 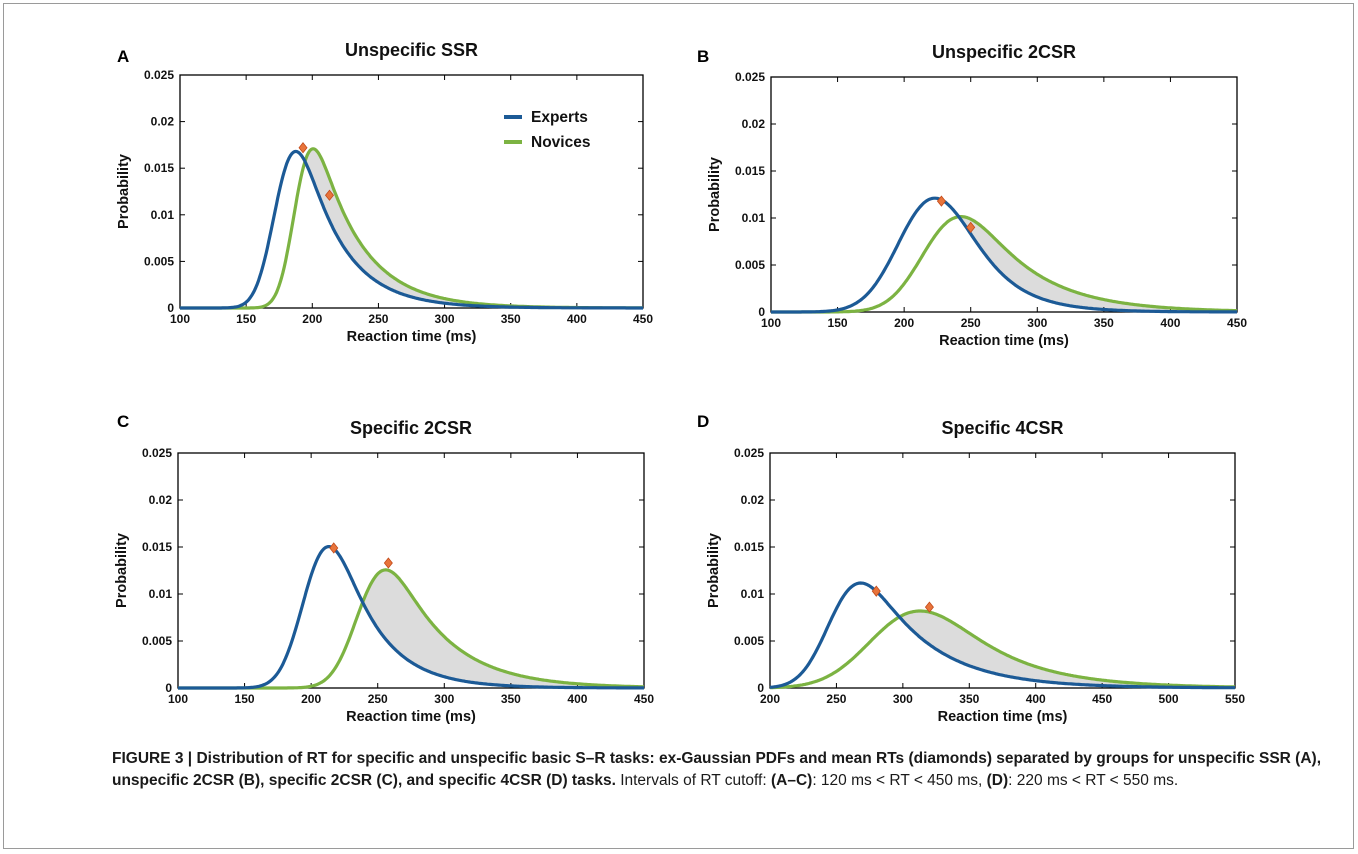 What do you see at coordinates (703, 56) in the screenshot?
I see `panel-letter-b: B` at bounding box center [703, 56].